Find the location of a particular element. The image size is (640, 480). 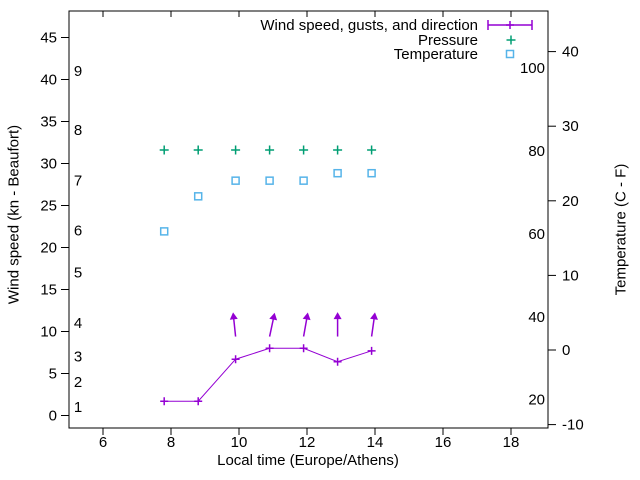

beaufort-label: 8 is located at coordinates (78, 130).